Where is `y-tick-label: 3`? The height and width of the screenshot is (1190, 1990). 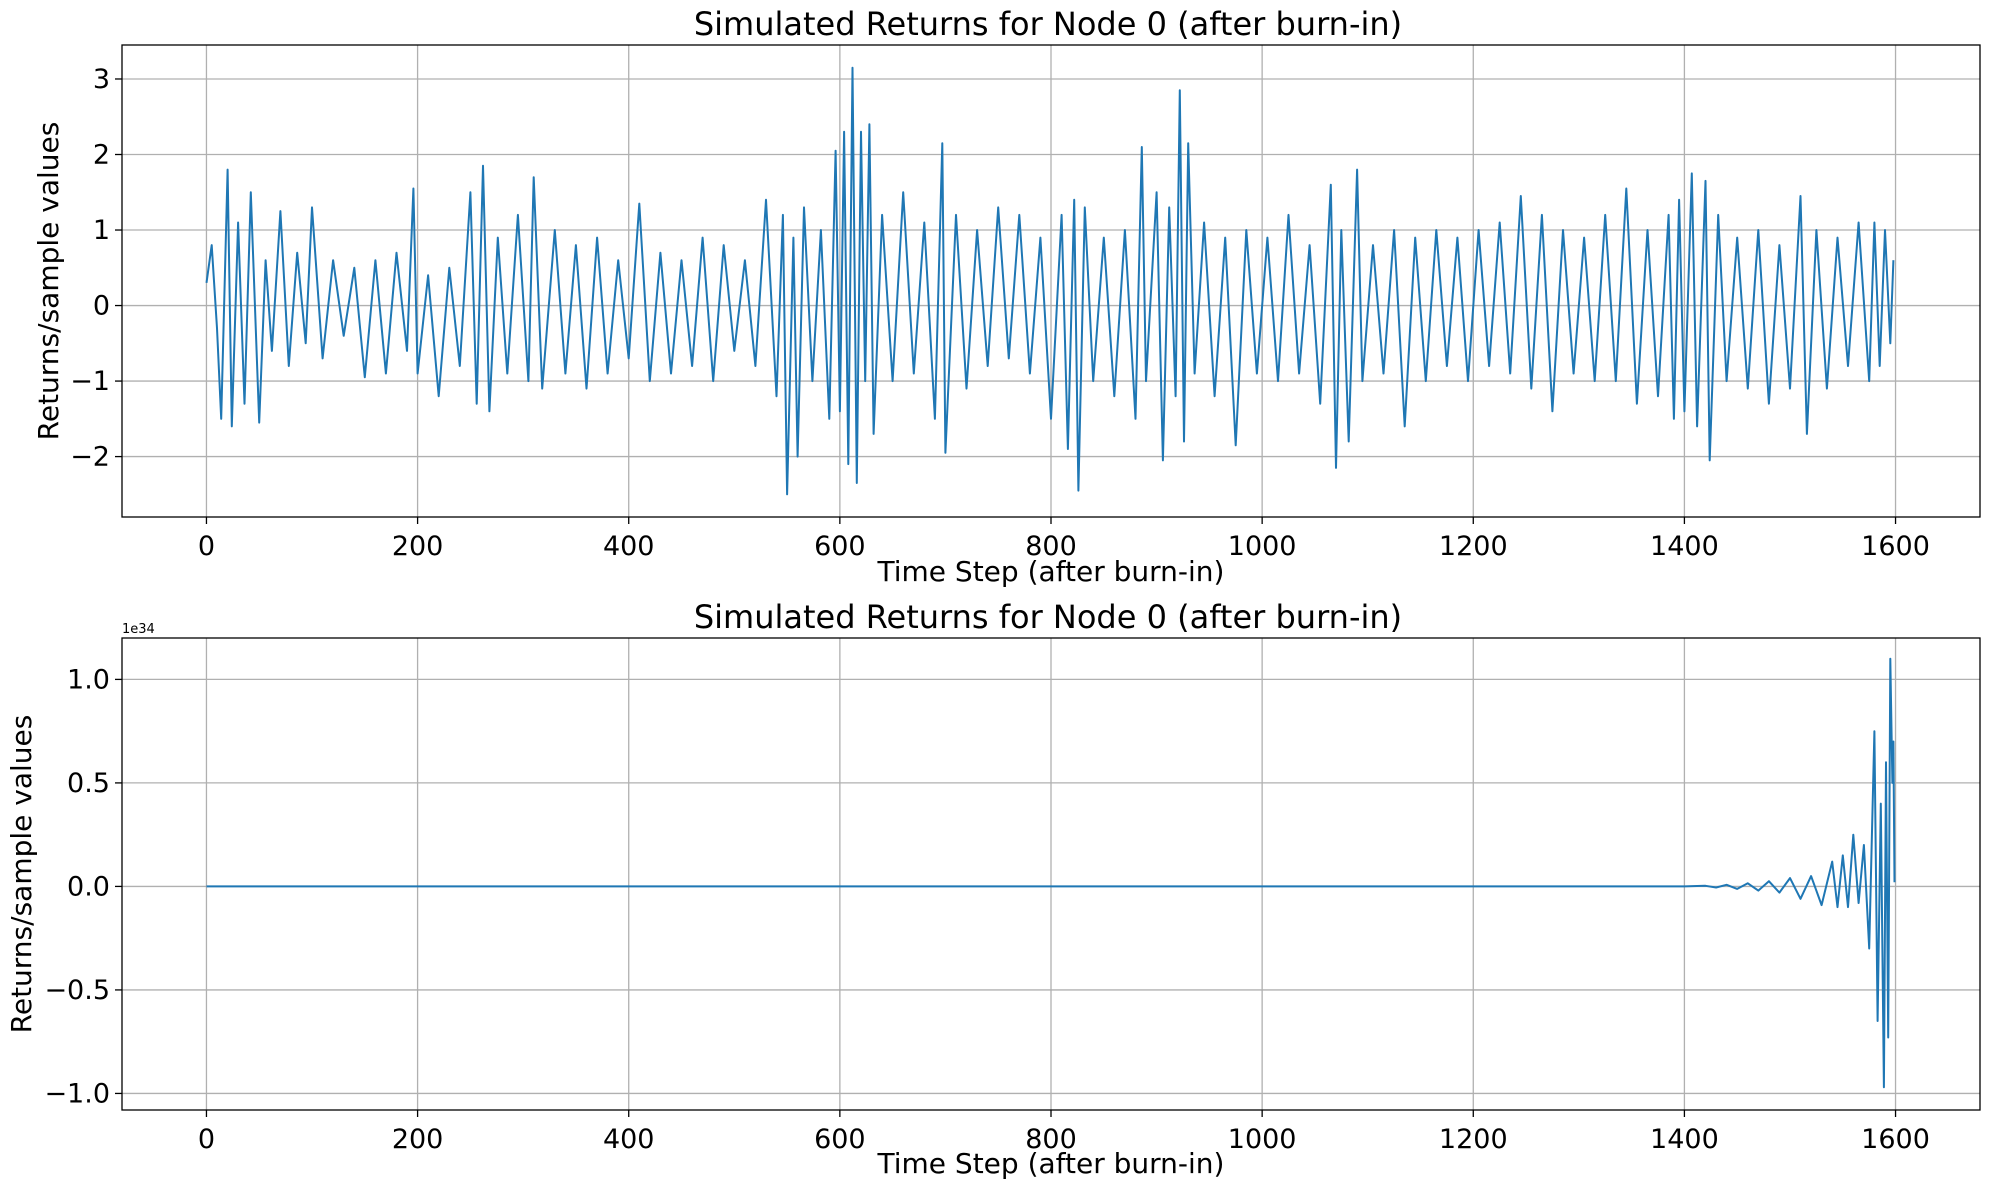 y-tick-label: 3 is located at coordinates (101, 79).